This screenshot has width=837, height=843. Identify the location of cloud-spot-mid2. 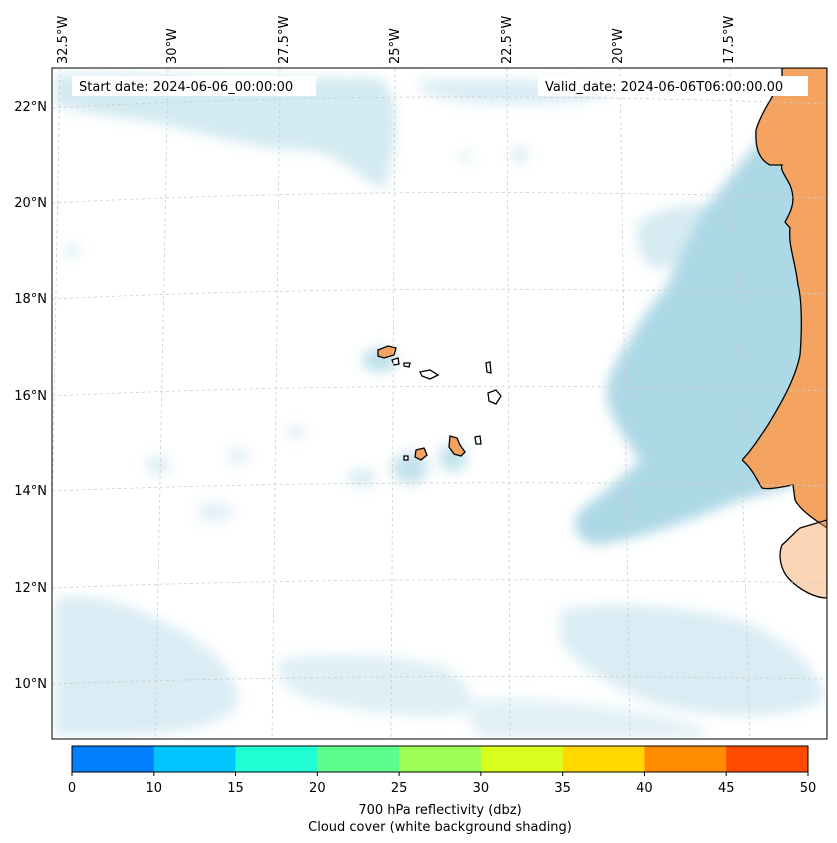
(296, 432).